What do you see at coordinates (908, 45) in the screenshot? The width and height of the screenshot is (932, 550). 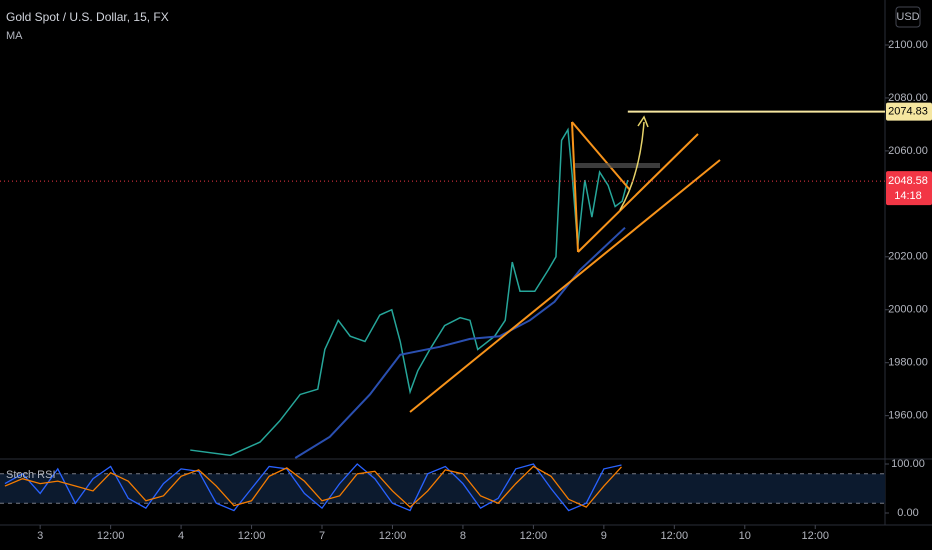 I see `y-tick-label: 2100.00` at bounding box center [908, 45].